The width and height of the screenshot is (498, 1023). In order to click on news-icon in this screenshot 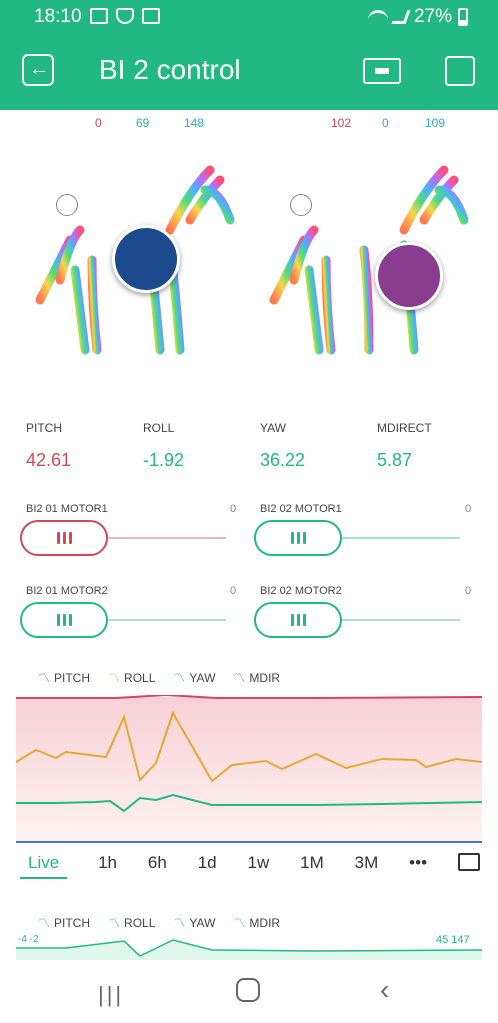, I will do `click(99, 16)`.